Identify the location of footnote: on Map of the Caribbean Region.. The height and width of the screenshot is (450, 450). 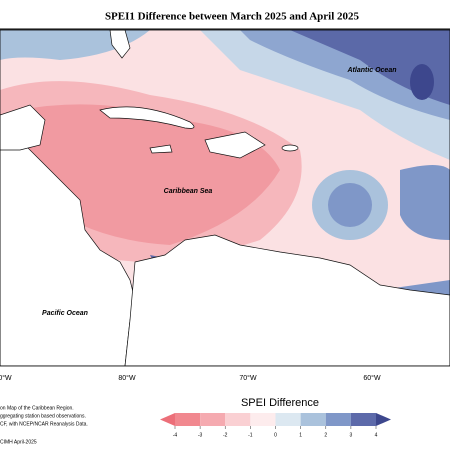
(37, 408).